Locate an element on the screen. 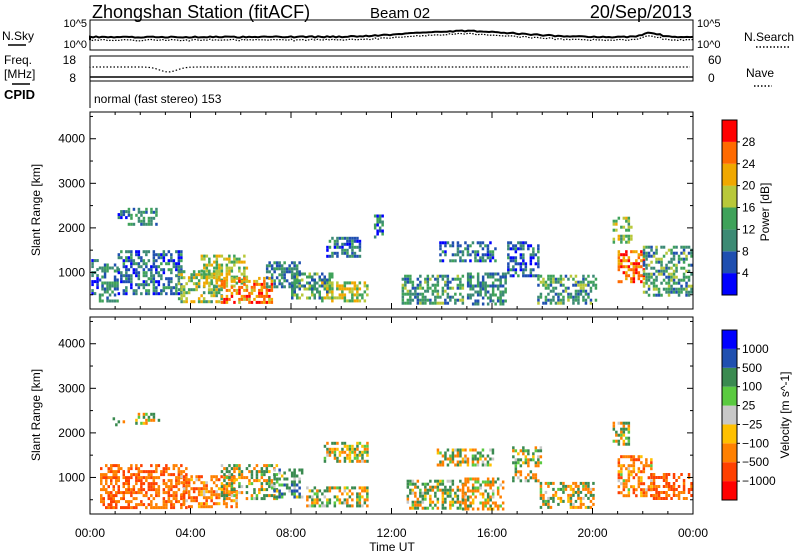  x-tick-label: 16:00 is located at coordinates (492, 533).